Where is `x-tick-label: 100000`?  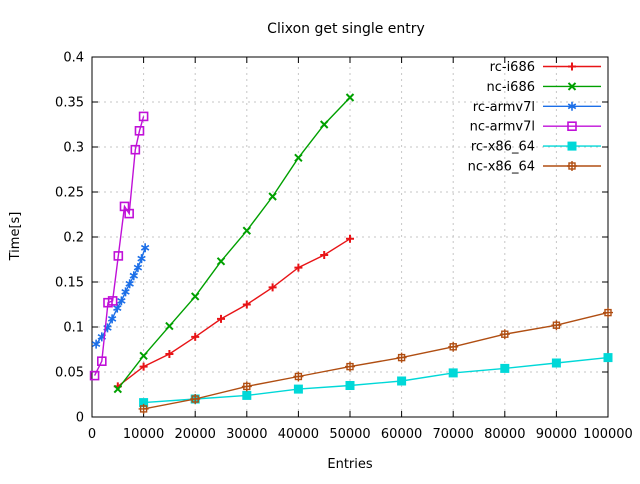 x-tick-label: 100000 is located at coordinates (608, 434).